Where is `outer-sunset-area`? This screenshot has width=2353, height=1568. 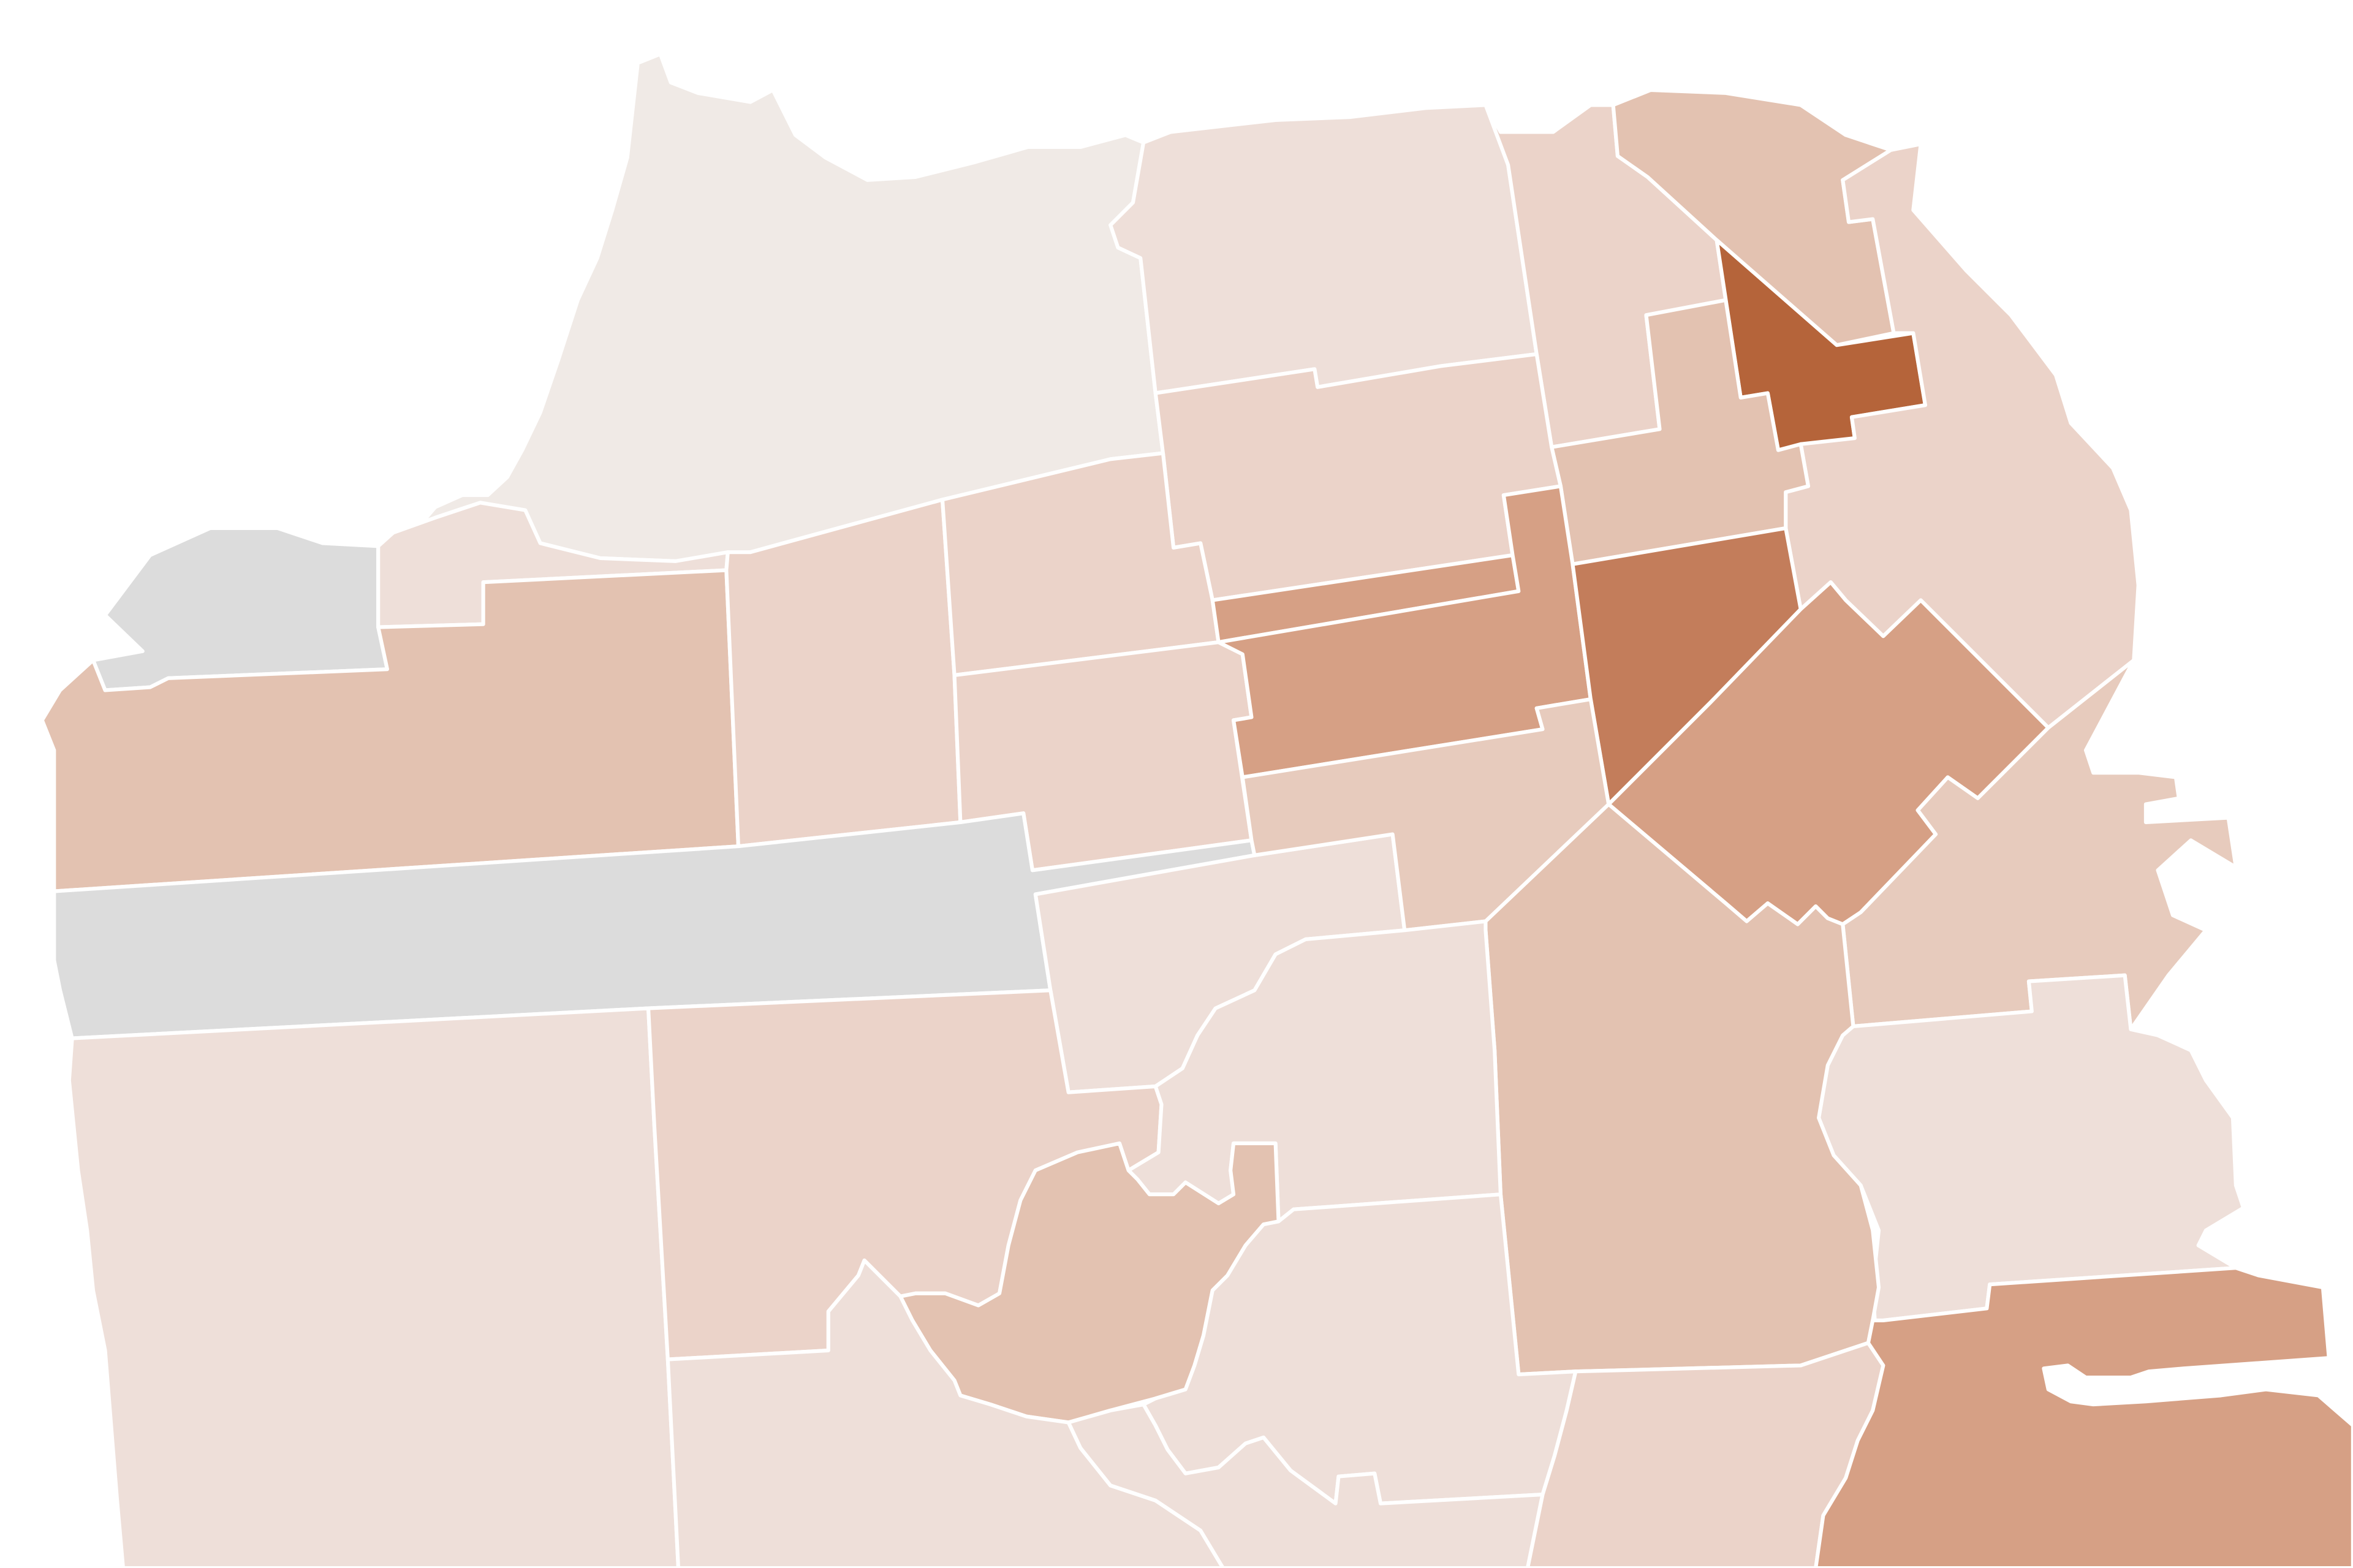 outer-sunset-area is located at coordinates (374, 1287).